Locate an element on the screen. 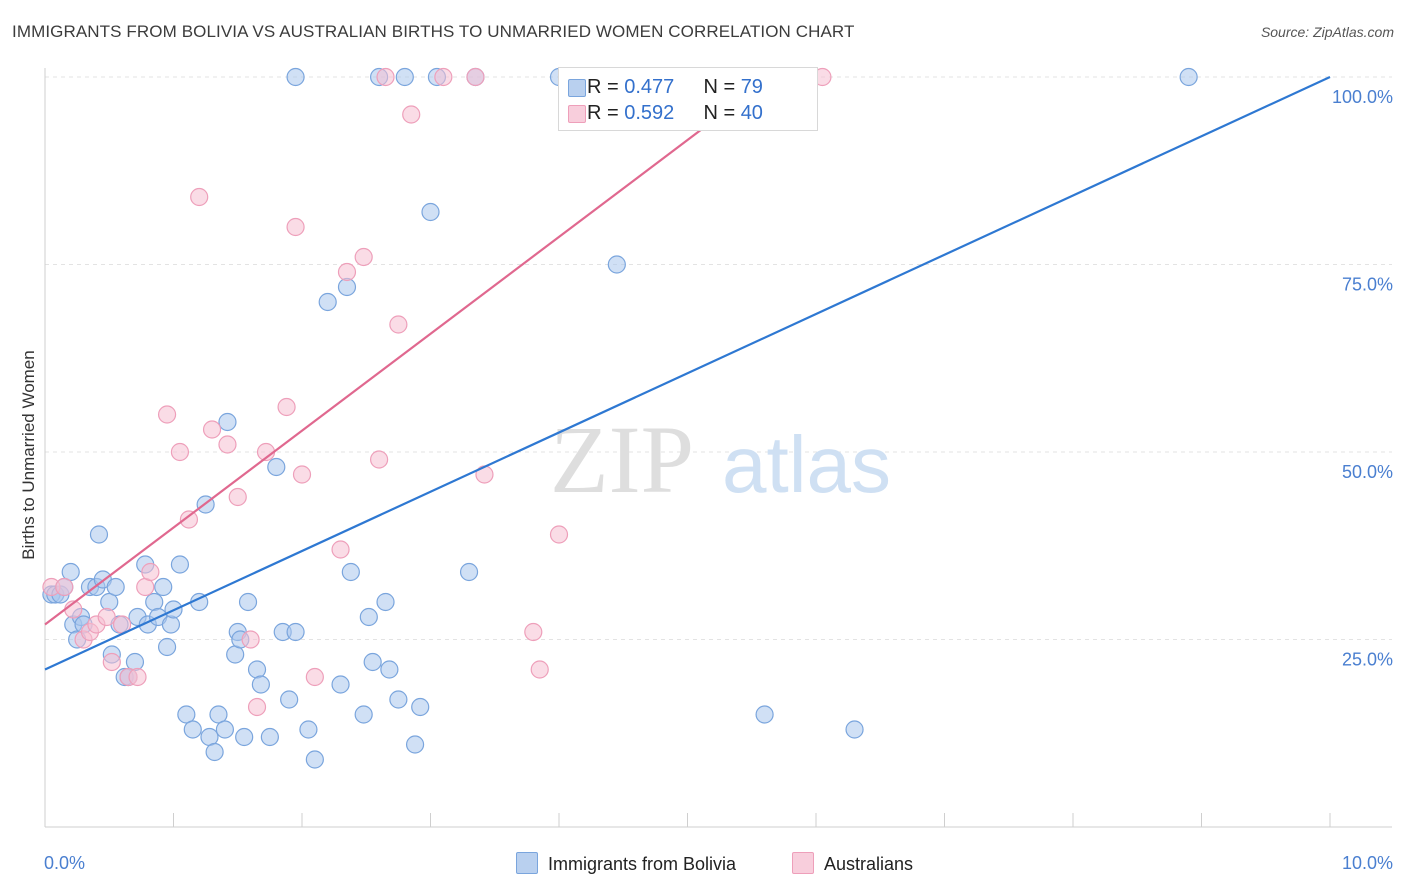 This screenshot has height=892, width=1406. chart-source: Source: ZipAtlas.com is located at coordinates (1327, 32).